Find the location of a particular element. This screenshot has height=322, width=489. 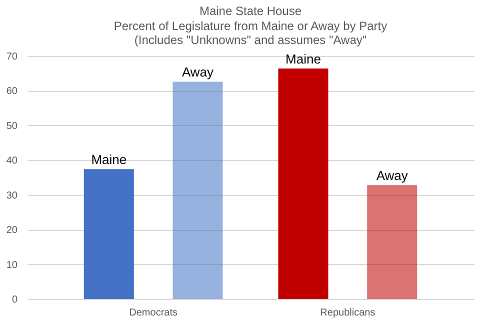

text: Away is located at coordinates (392, 176).